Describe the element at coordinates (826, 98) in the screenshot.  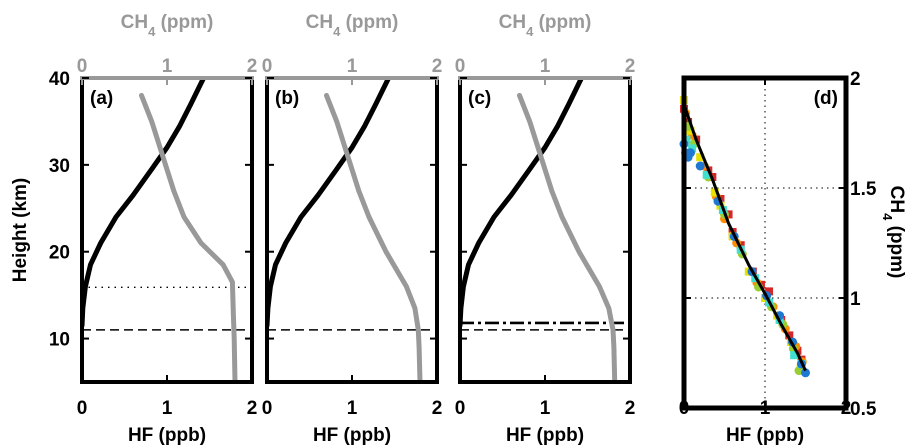
I see `panel-label: (d)` at that location.